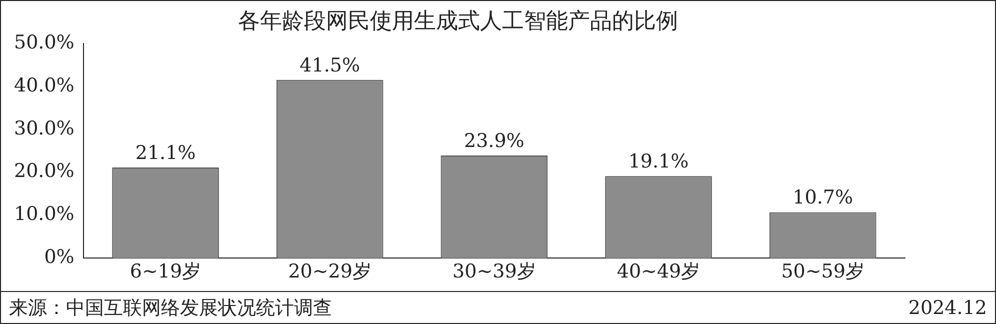  Describe the element at coordinates (947, 308) in the screenshot. I see `text: 2024.12` at that location.